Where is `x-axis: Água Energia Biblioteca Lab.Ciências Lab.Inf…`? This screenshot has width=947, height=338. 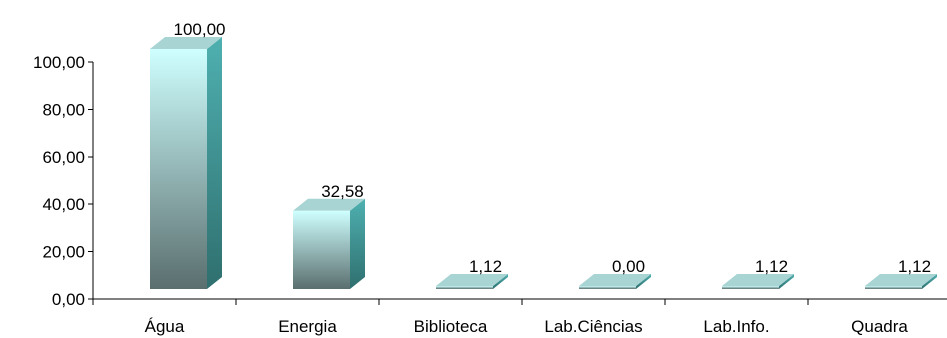
x-axis: Água Energia Biblioteca Lab.Ciências Lab.Inf… is located at coordinates (519, 317).